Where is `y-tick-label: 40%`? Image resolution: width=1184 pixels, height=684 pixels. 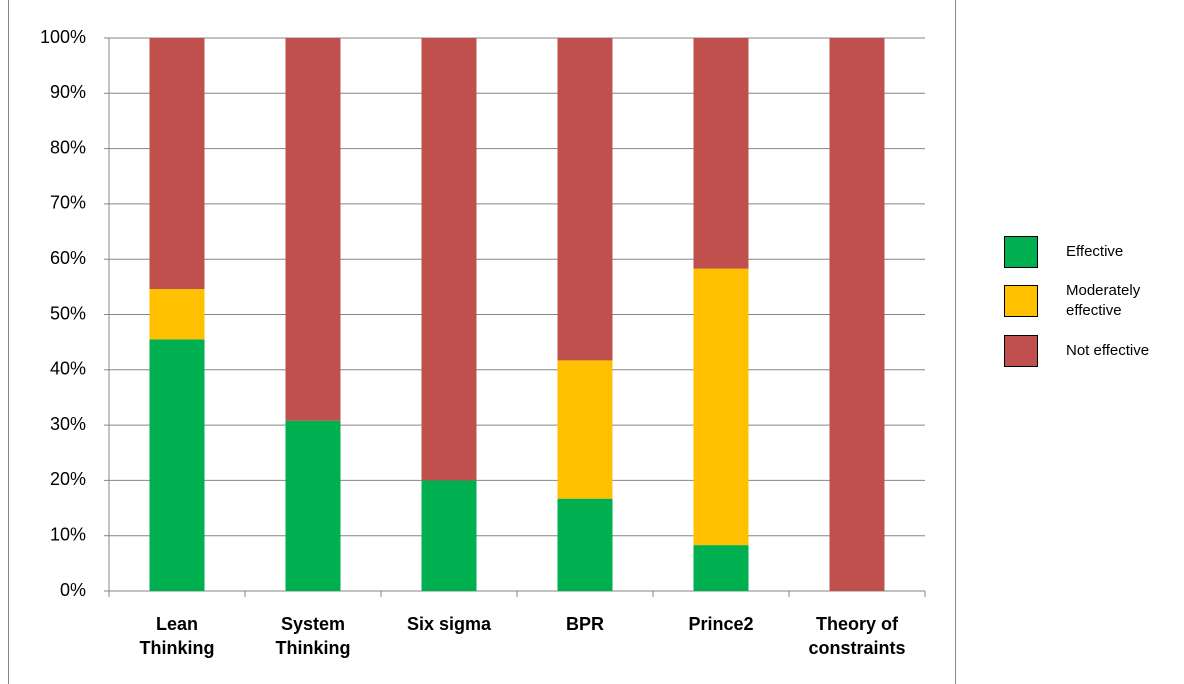
y-tick-label: 40% is located at coordinates (68, 369).